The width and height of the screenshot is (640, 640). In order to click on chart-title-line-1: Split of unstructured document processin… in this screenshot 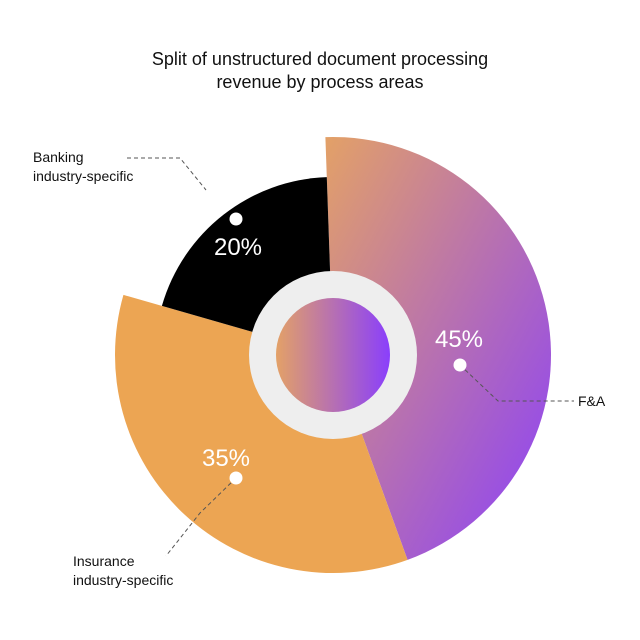, I will do `click(320, 59)`.